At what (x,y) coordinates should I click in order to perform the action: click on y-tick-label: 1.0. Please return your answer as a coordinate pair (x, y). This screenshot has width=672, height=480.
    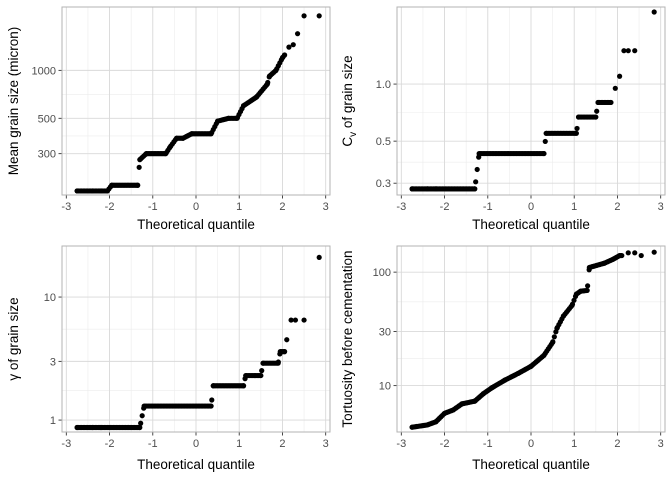
    Looking at the image, I should click on (383, 85).